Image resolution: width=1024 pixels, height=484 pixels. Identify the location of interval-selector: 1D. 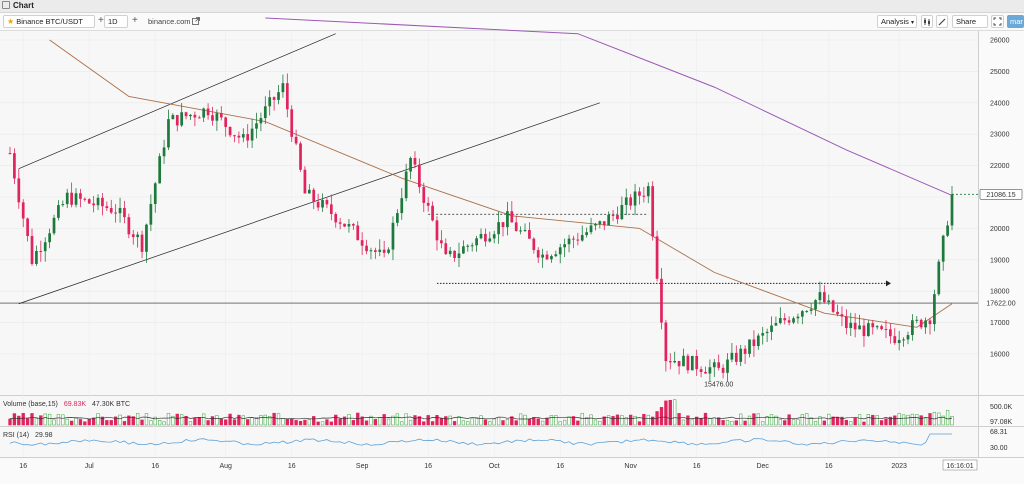
(116, 21).